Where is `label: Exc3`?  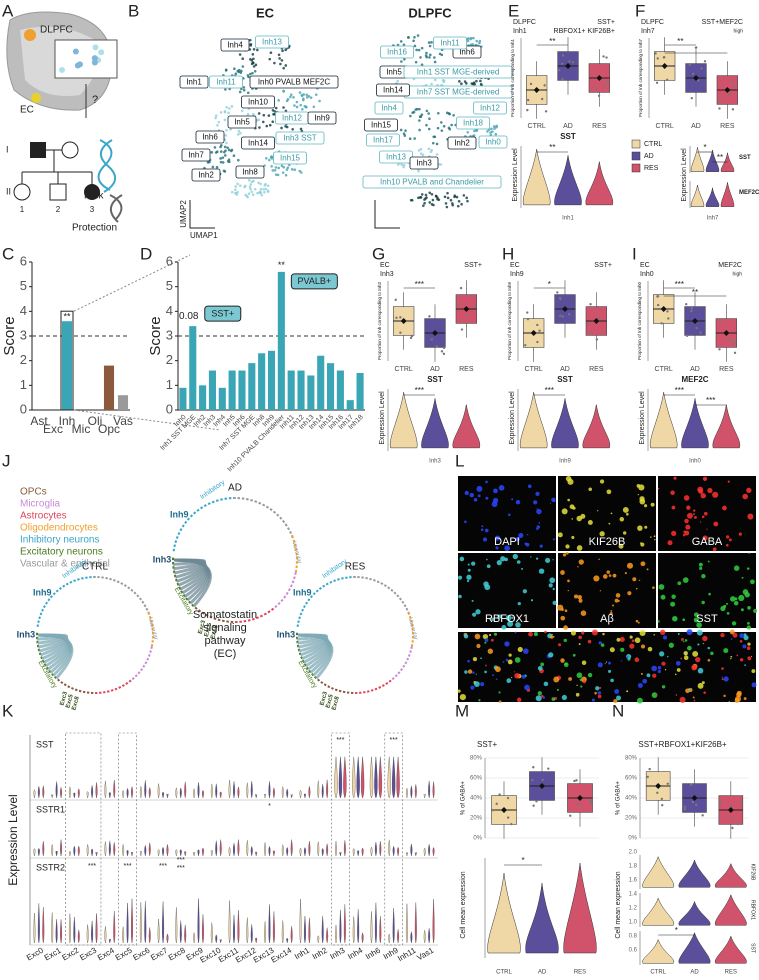
label: Exc3 is located at coordinates (203, 627).